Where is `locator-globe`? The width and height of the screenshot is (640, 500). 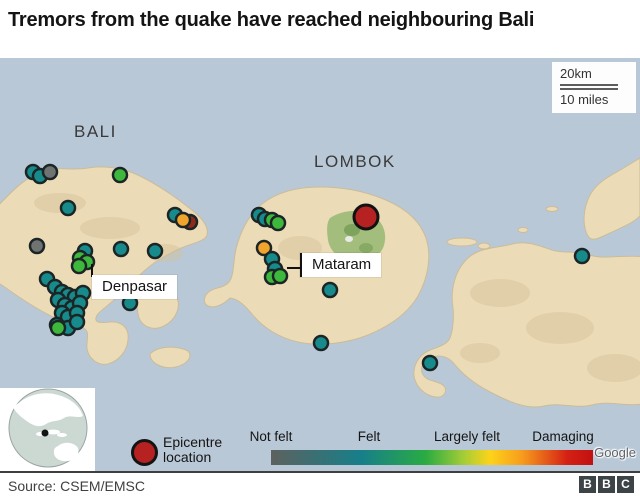 locator-globe is located at coordinates (48, 428).